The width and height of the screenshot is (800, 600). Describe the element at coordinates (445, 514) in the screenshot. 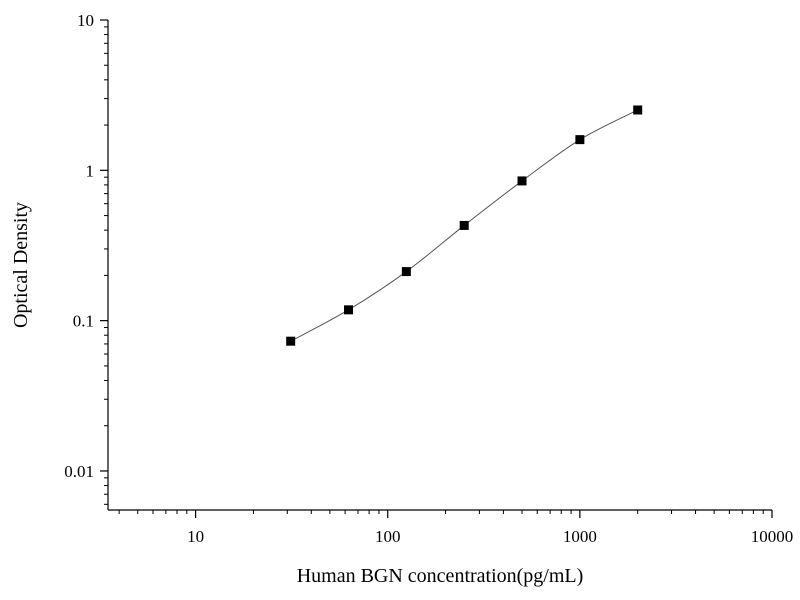

I see `x-axis-ticks` at that location.